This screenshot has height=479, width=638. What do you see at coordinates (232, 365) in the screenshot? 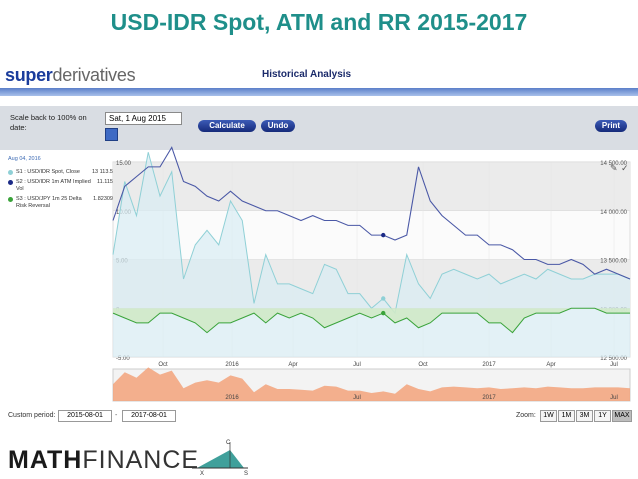
I see `x-tick-label: 2016` at bounding box center [232, 365].